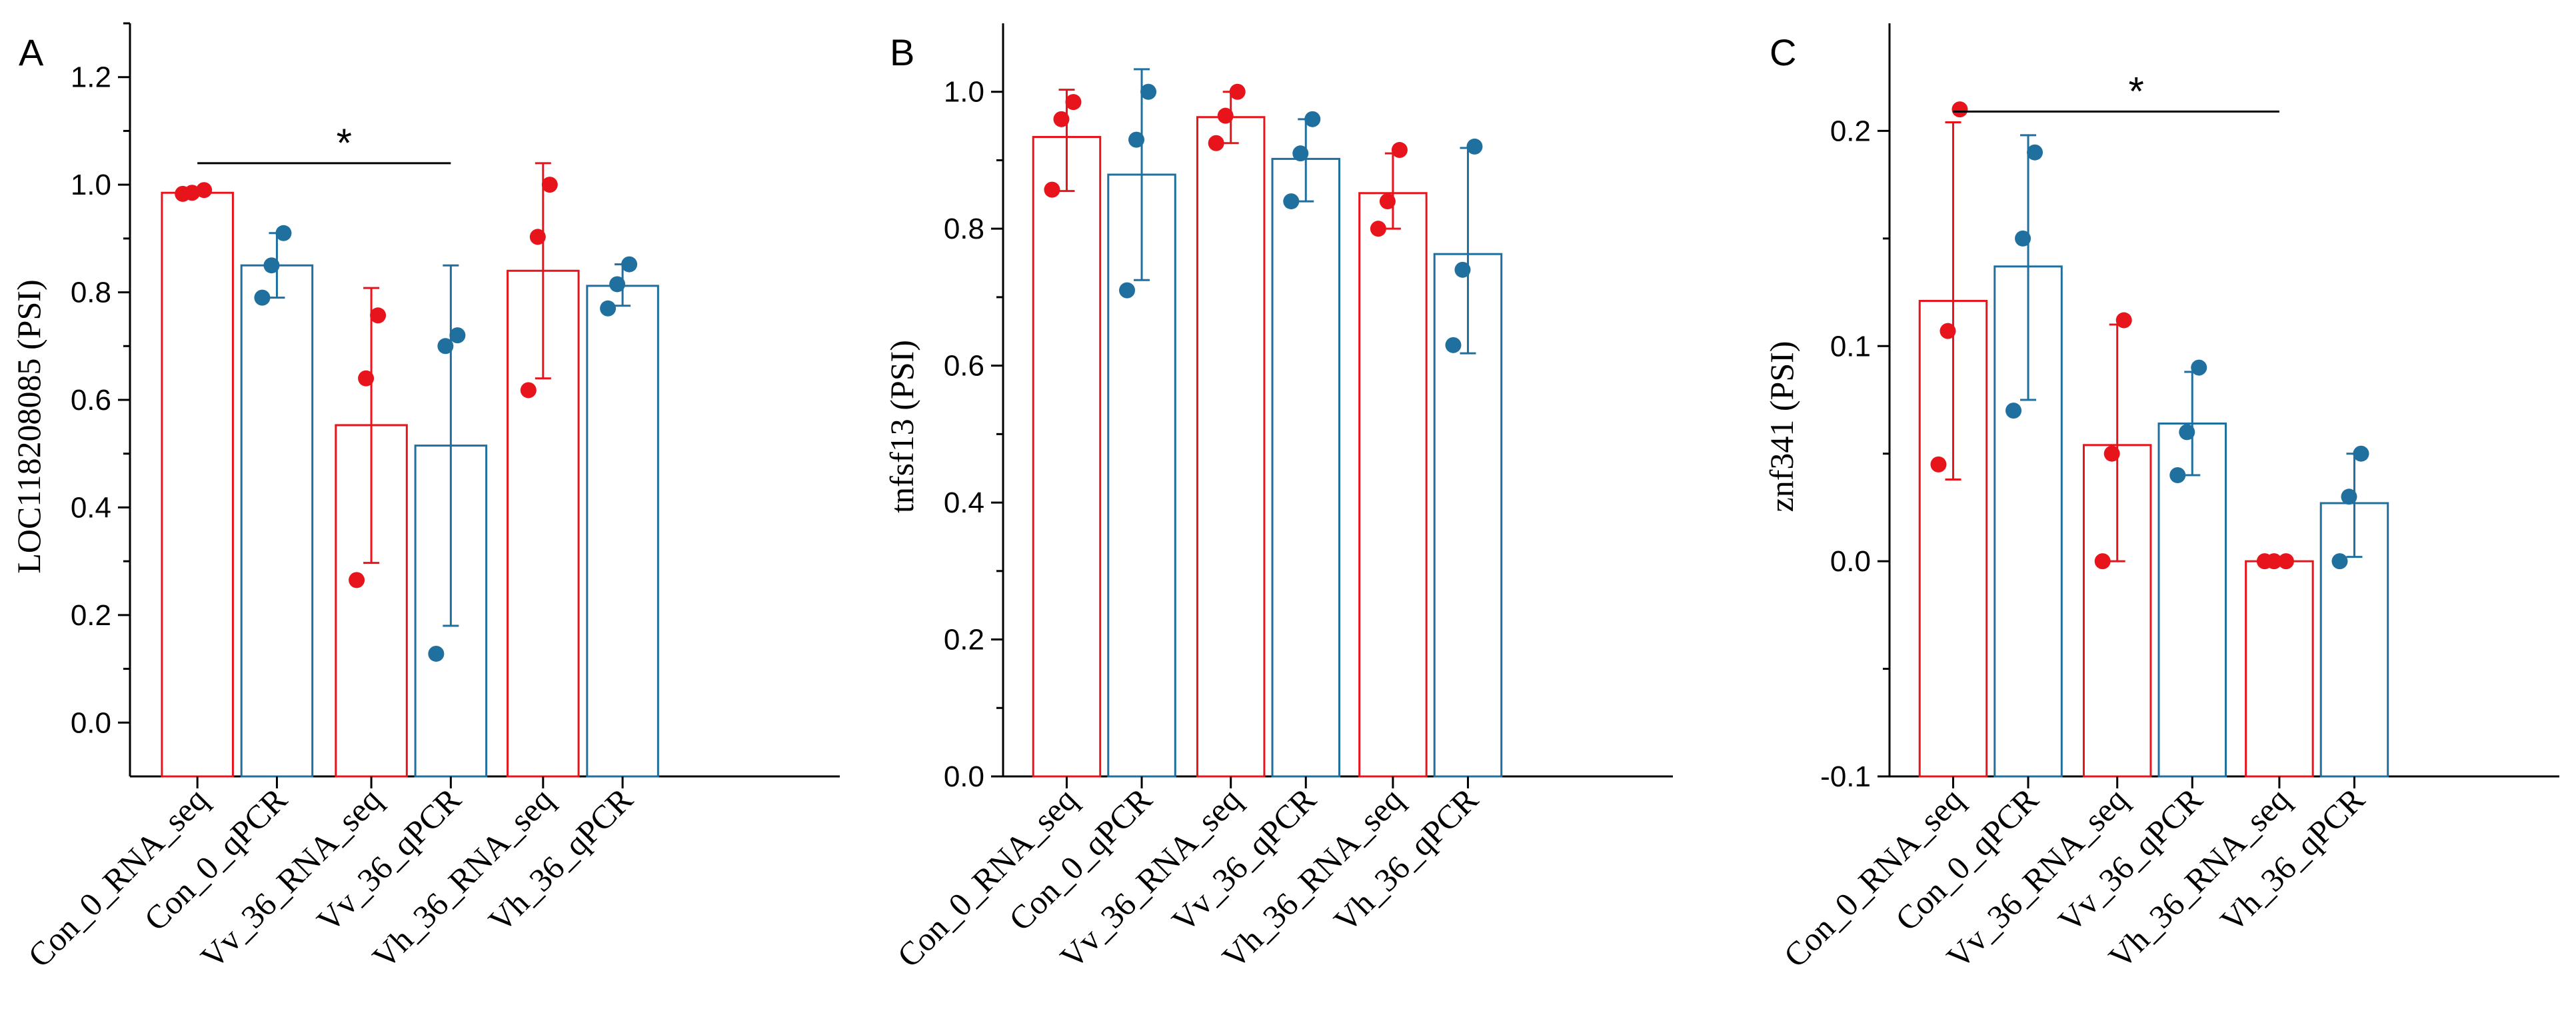  Describe the element at coordinates (902, 426) in the screenshot. I see `y-axis-title-b: tnfsf13 (PSI)` at that location.